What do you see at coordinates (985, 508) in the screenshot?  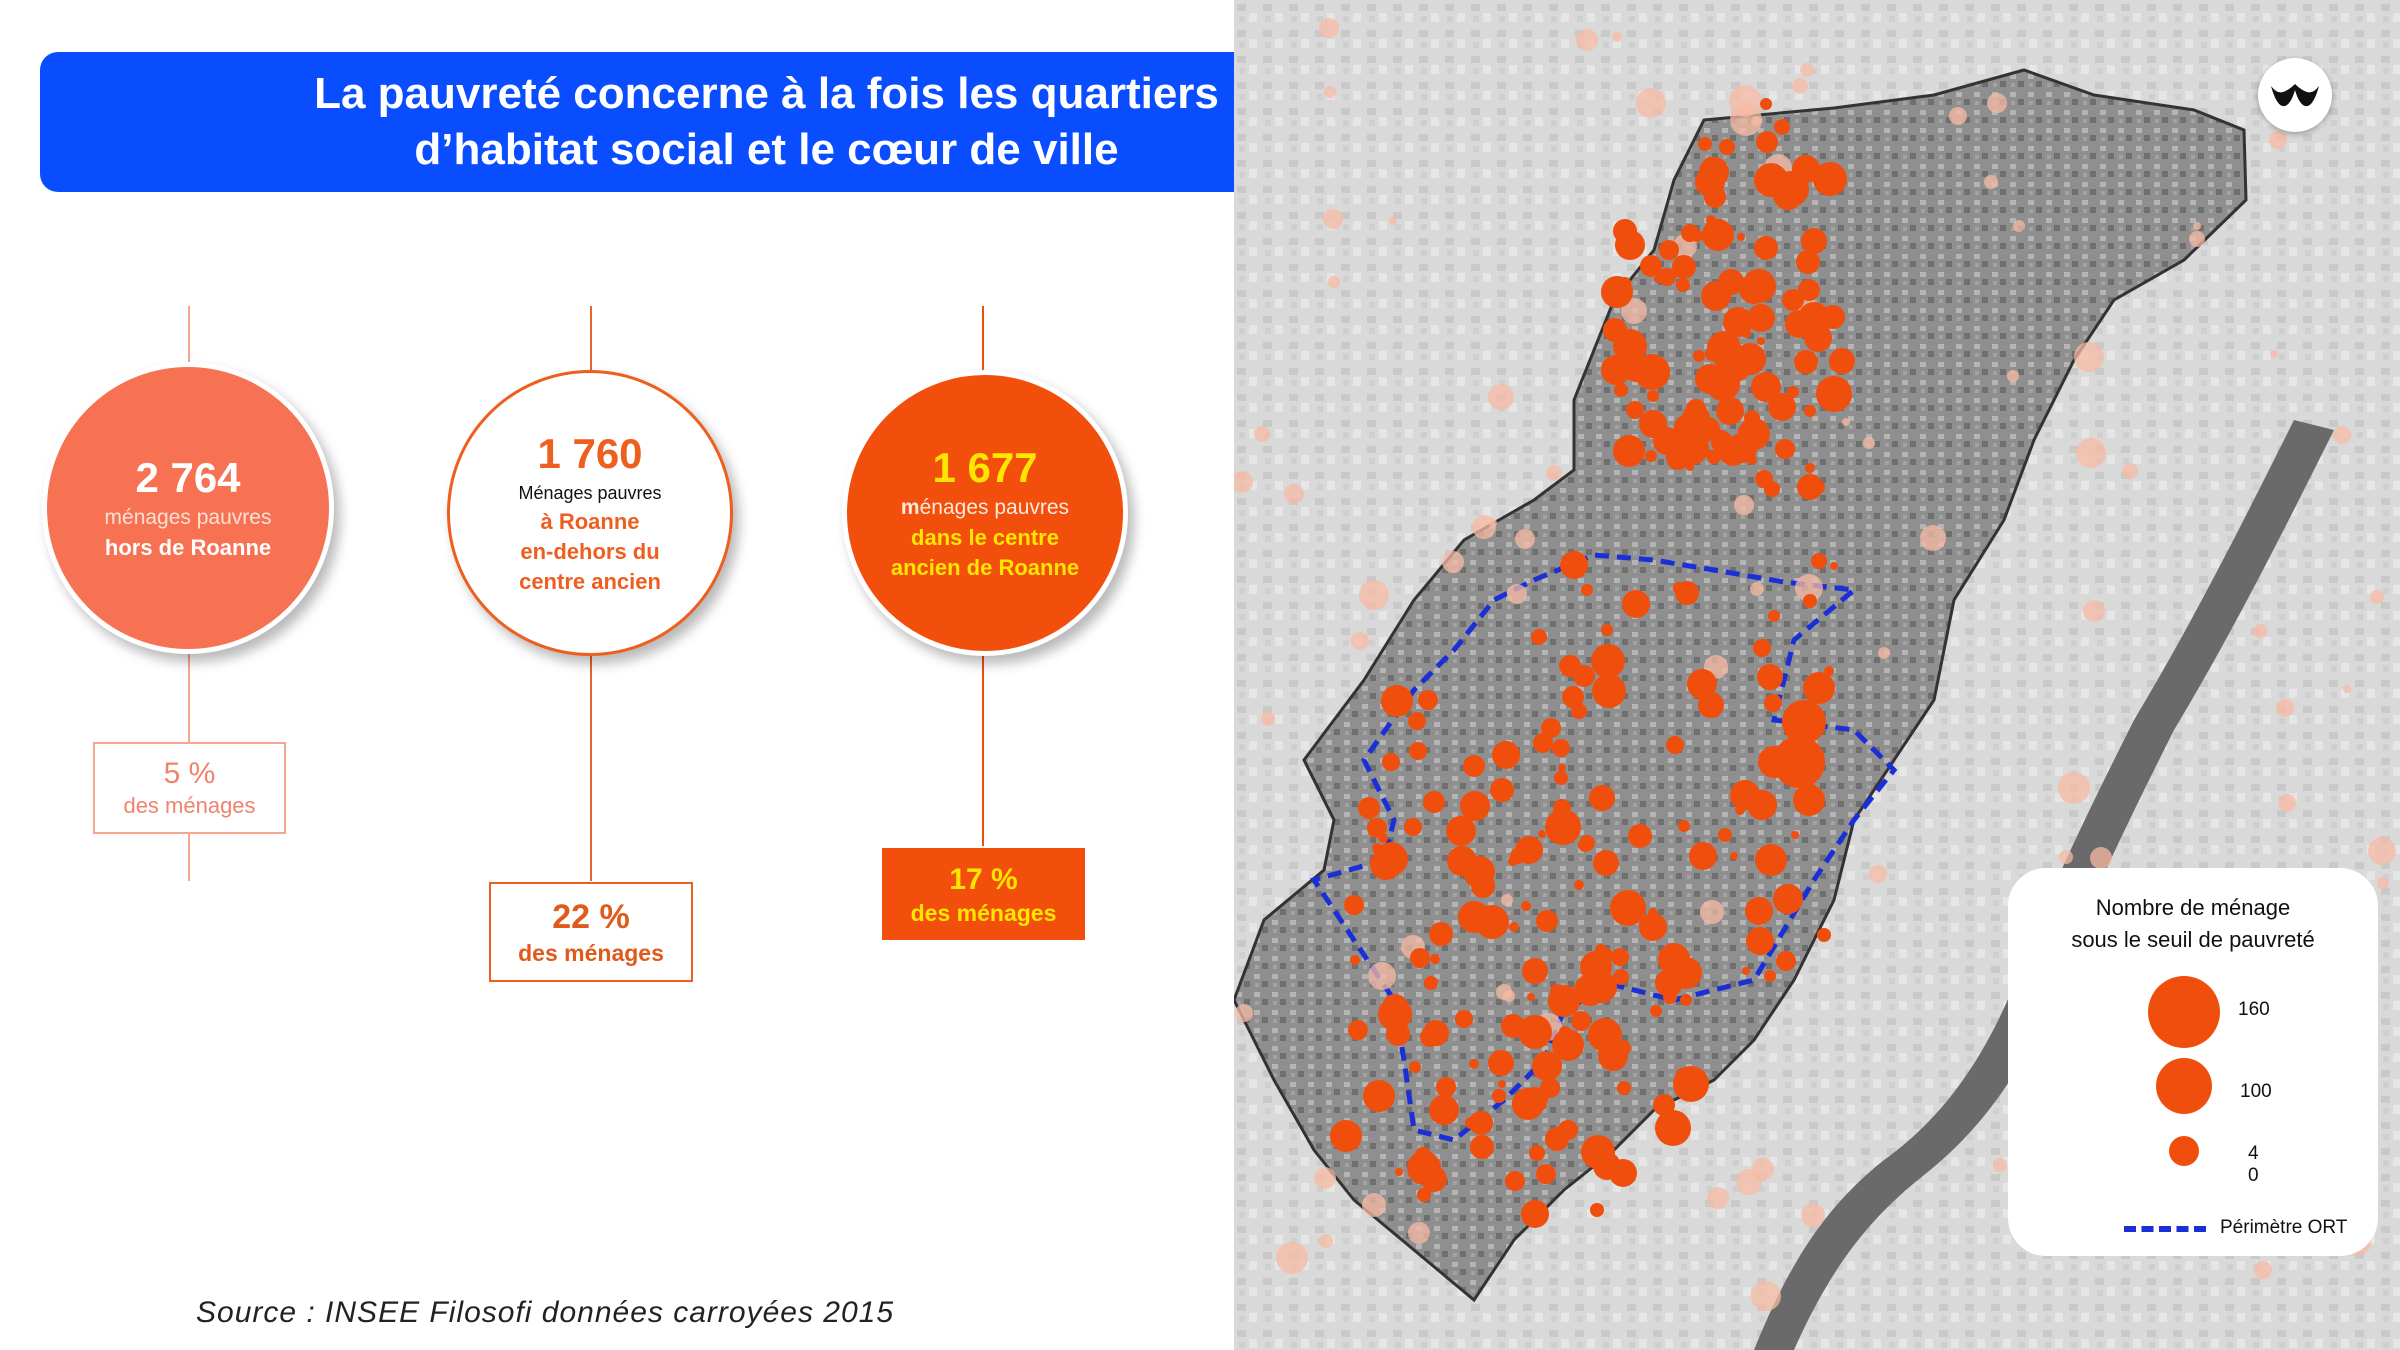 I see `stat3-label1-wrap: ménages pauvres` at bounding box center [985, 508].